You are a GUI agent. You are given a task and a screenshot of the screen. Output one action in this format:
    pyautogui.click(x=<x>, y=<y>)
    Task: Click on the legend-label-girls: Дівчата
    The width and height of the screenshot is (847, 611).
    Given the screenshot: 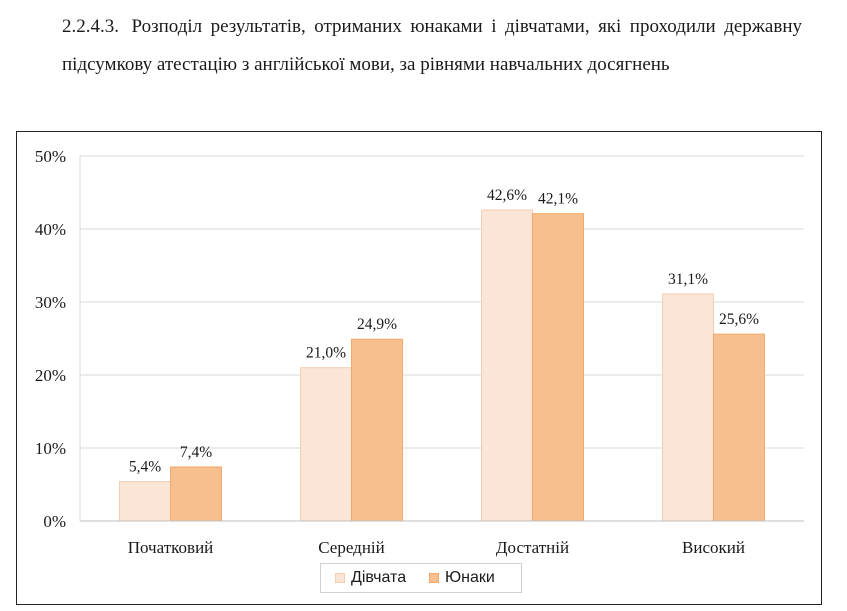 What is the action you would take?
    pyautogui.click(x=379, y=577)
    